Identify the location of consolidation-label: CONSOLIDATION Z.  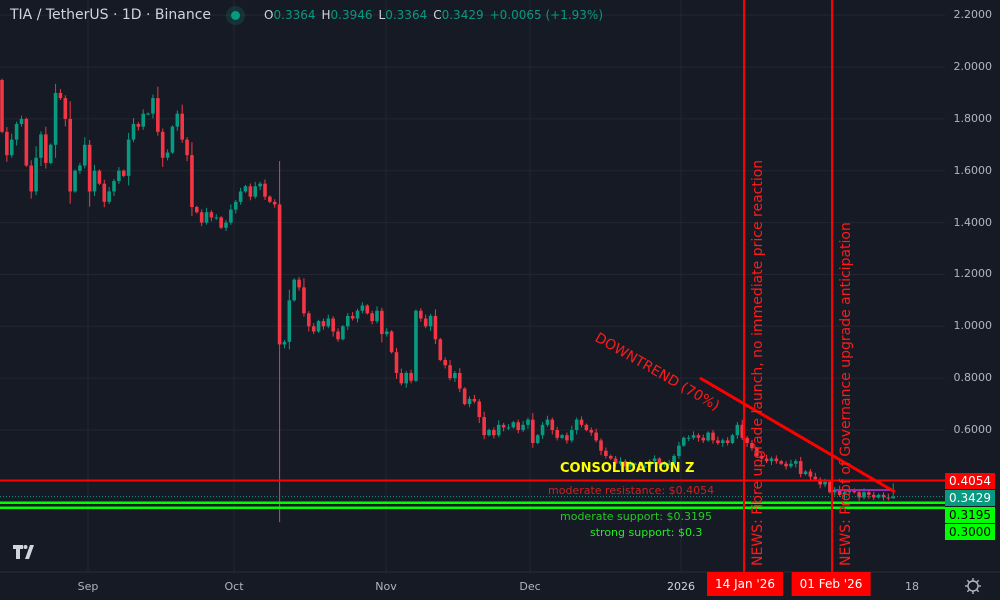
(627, 468).